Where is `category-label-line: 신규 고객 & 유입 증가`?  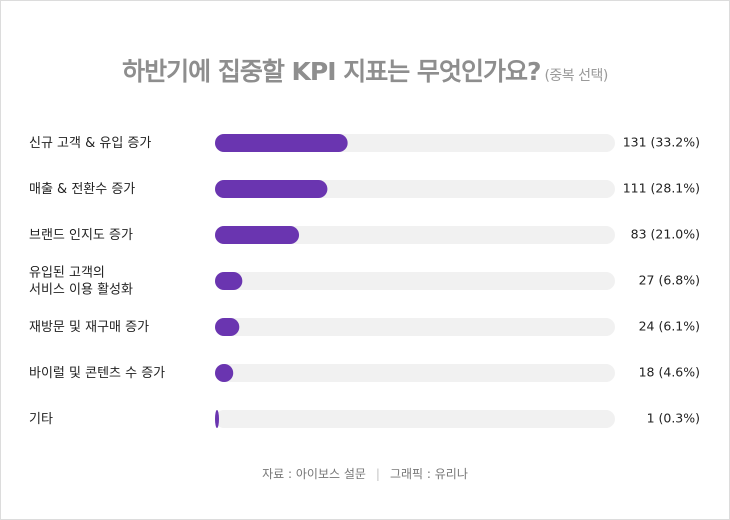
category-label-line: 신규 고객 & 유입 증가 is located at coordinates (90, 143).